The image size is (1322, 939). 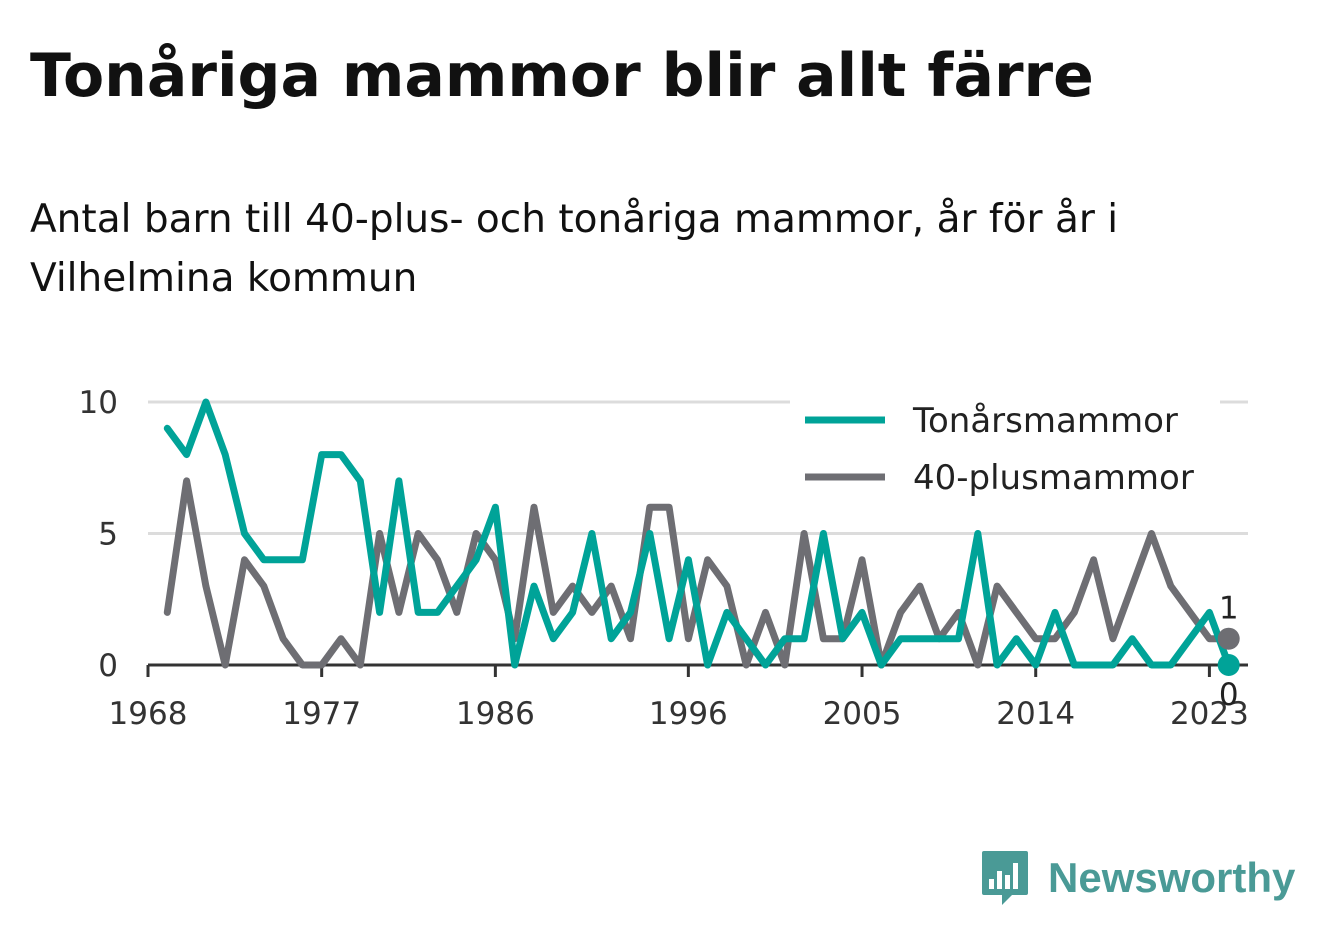 What do you see at coordinates (108, 666) in the screenshot?
I see `y-tick-label: 0` at bounding box center [108, 666].